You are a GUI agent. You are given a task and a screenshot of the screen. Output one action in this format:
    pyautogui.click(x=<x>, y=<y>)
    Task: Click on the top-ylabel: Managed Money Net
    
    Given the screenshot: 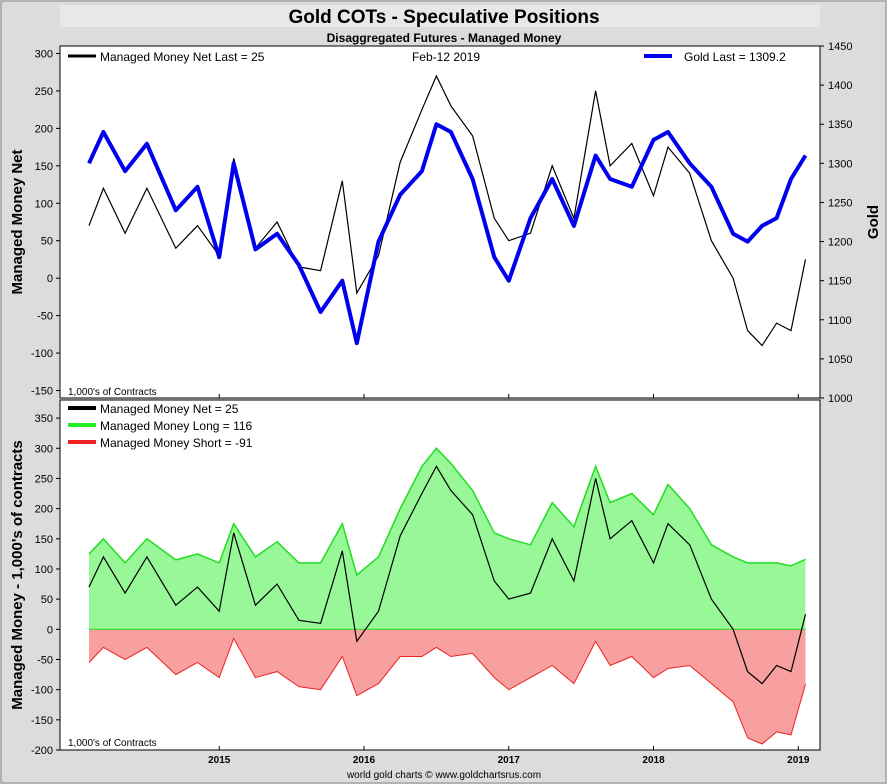 What is the action you would take?
    pyautogui.click(x=17, y=221)
    